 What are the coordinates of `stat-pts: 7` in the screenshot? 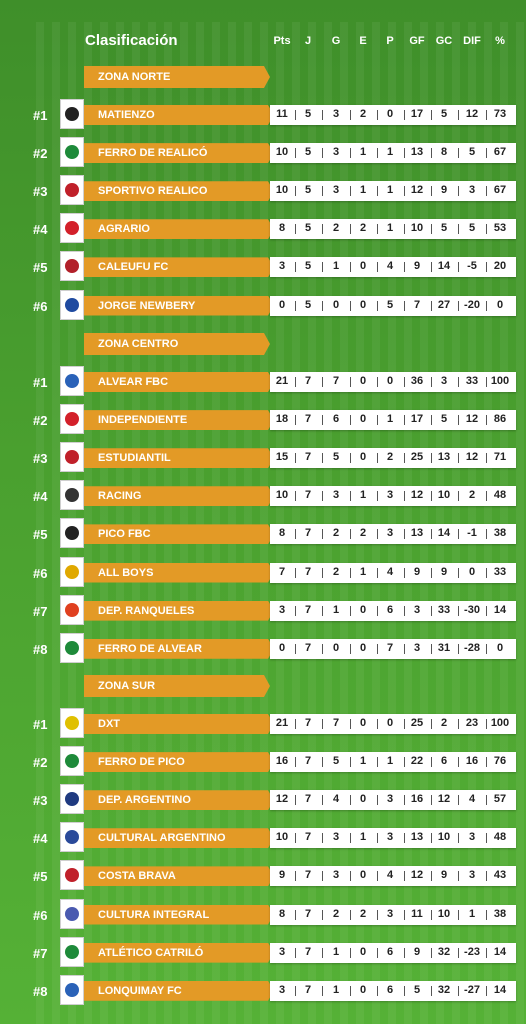 It's located at (282, 571).